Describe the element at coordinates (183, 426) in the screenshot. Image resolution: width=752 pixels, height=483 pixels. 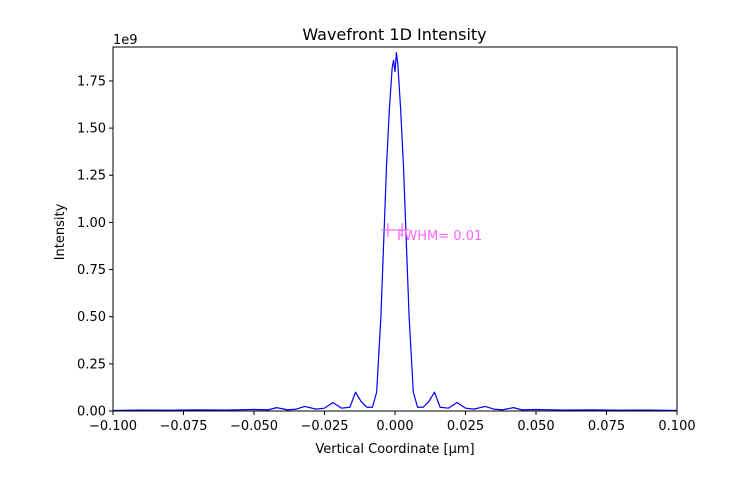
I see `x-tick-label: −0.075` at that location.